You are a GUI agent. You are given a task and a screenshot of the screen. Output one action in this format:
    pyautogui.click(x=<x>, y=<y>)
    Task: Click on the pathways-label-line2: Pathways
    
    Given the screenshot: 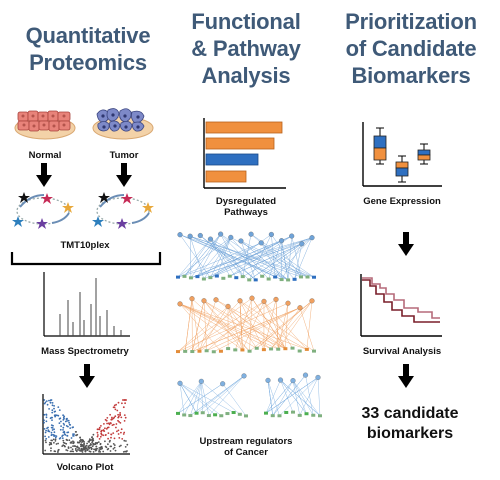 What is the action you would take?
    pyautogui.click(x=246, y=212)
    